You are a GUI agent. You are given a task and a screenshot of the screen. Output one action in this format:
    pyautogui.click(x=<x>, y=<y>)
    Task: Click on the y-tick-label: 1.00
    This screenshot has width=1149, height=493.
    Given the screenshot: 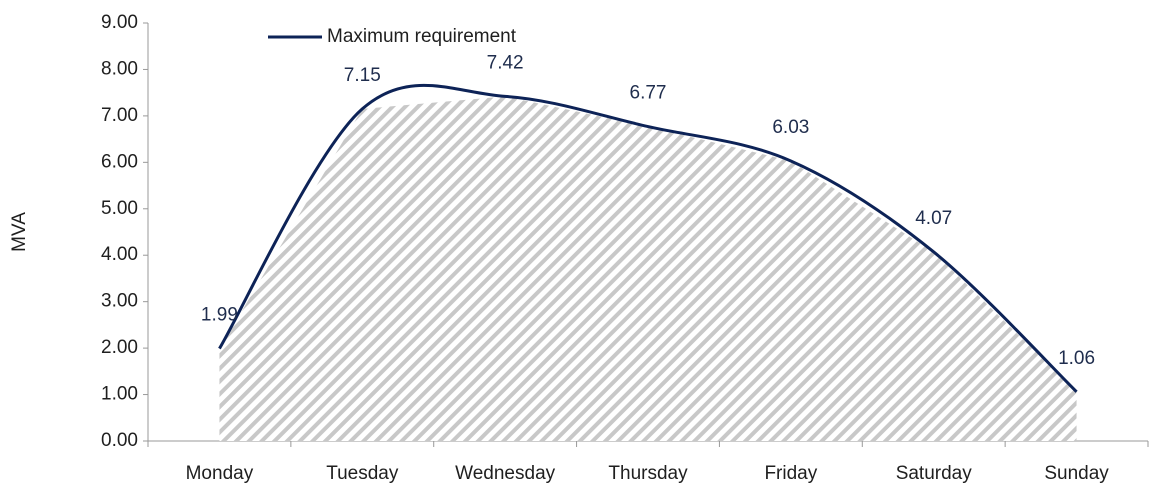 What is the action you would take?
    pyautogui.click(x=119, y=394)
    